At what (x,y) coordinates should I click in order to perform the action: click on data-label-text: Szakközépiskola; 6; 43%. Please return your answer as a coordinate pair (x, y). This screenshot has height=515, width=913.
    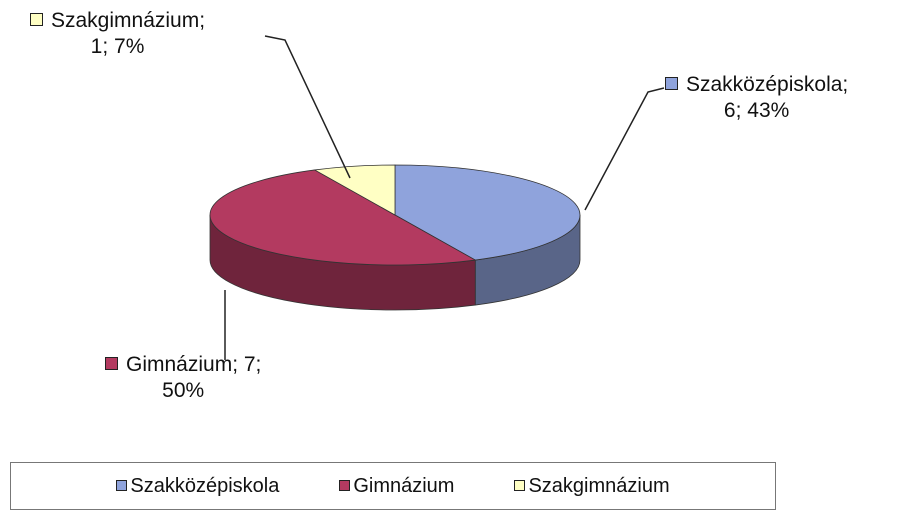
    Looking at the image, I should click on (767, 97).